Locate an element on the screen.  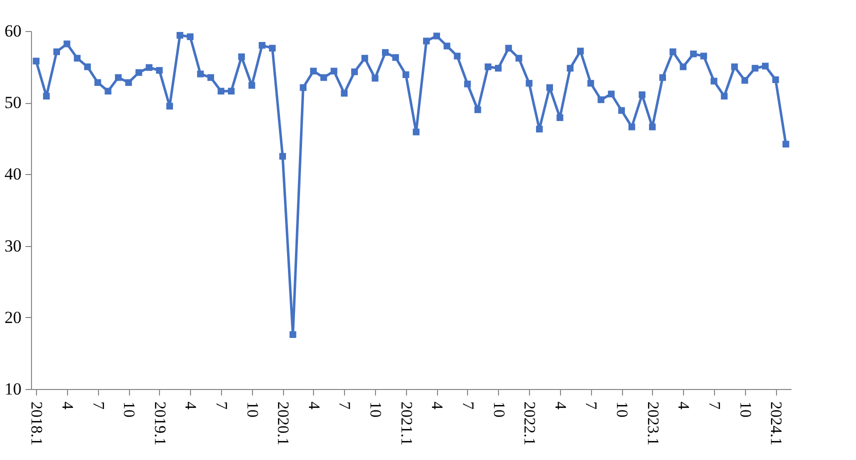
x-tick-label: 2018.1 is located at coordinates (36, 424).